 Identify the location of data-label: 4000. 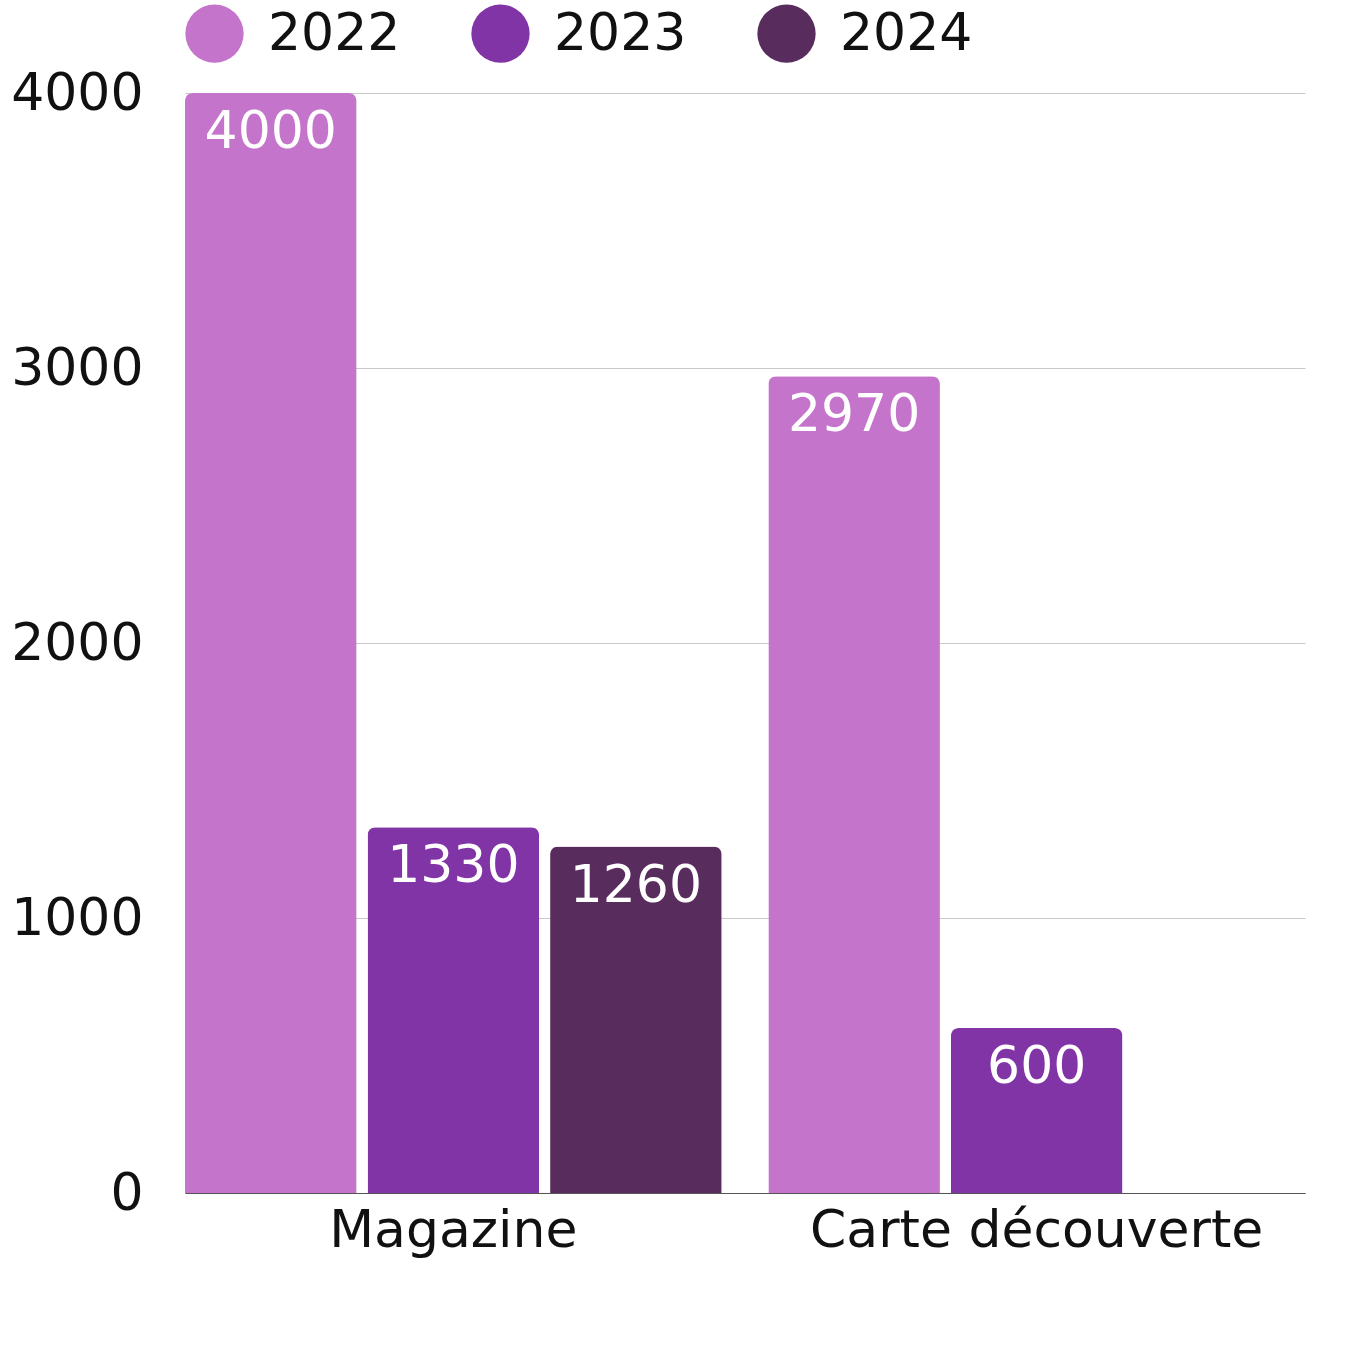
(270, 130).